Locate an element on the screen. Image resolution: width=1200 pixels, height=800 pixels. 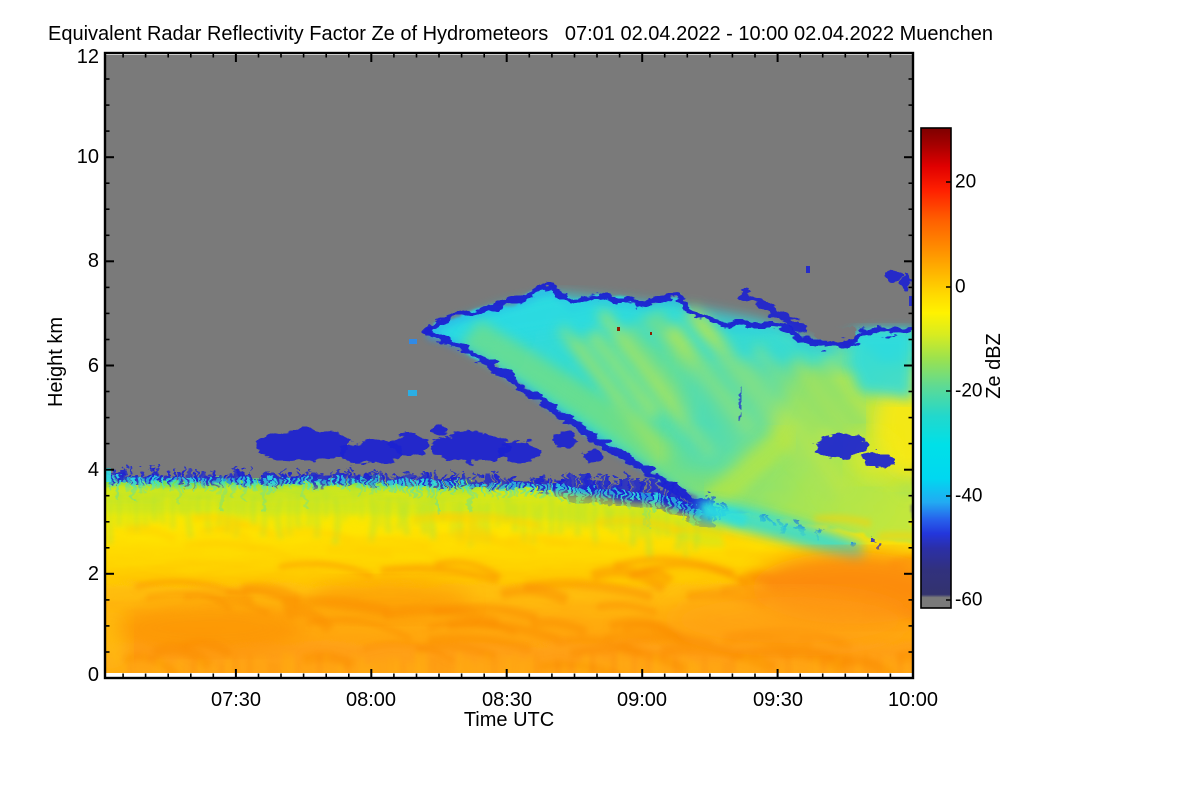
svg-text: Ze dBZ is located at coordinates (994, 366).